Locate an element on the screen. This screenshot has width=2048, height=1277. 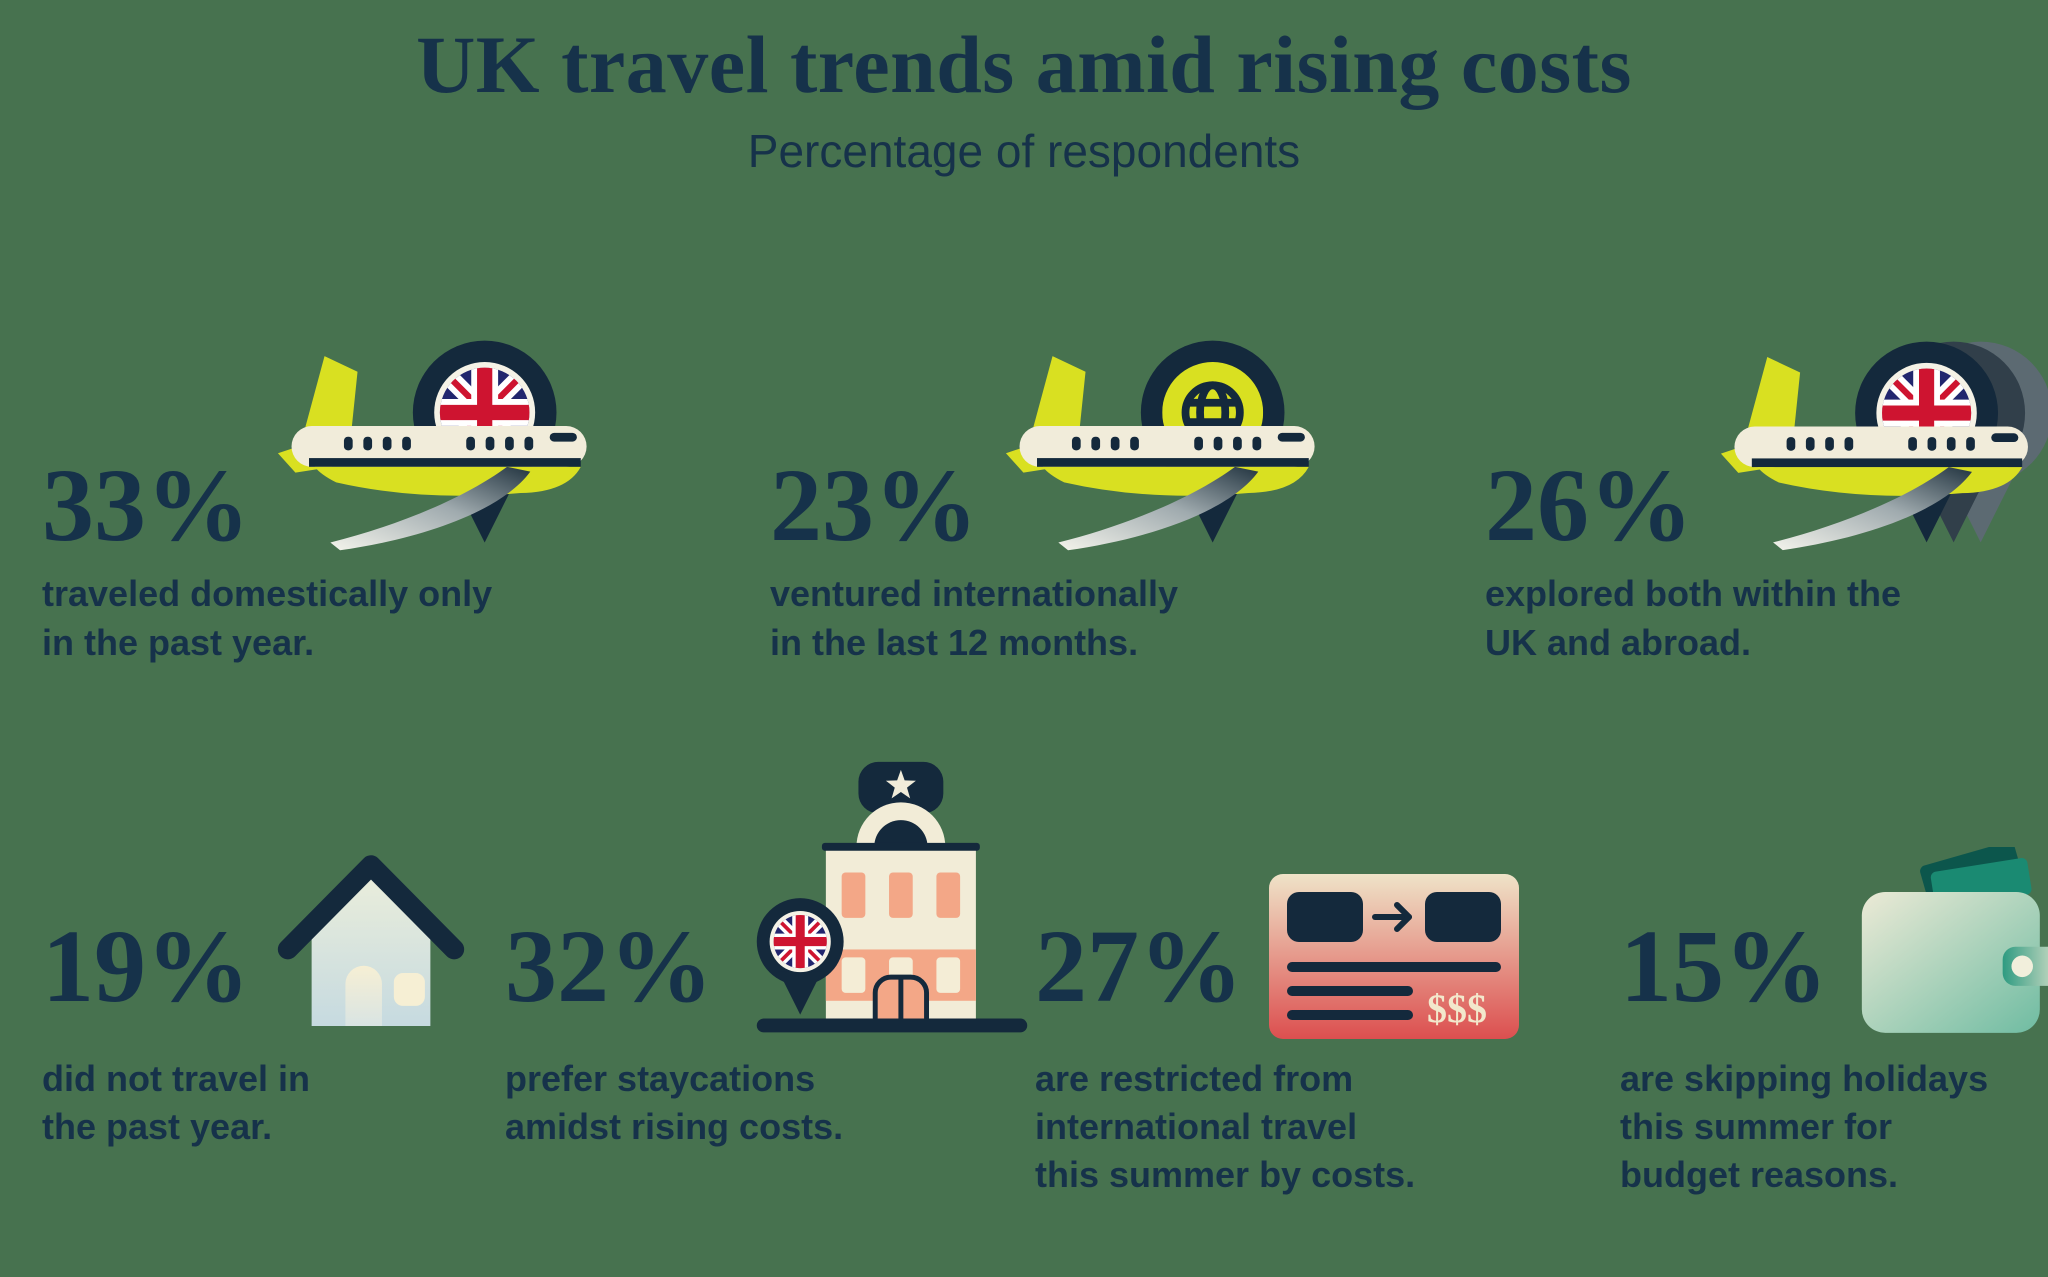
plane-uk-pin-stacked-icon is located at coordinates (1884, 446).